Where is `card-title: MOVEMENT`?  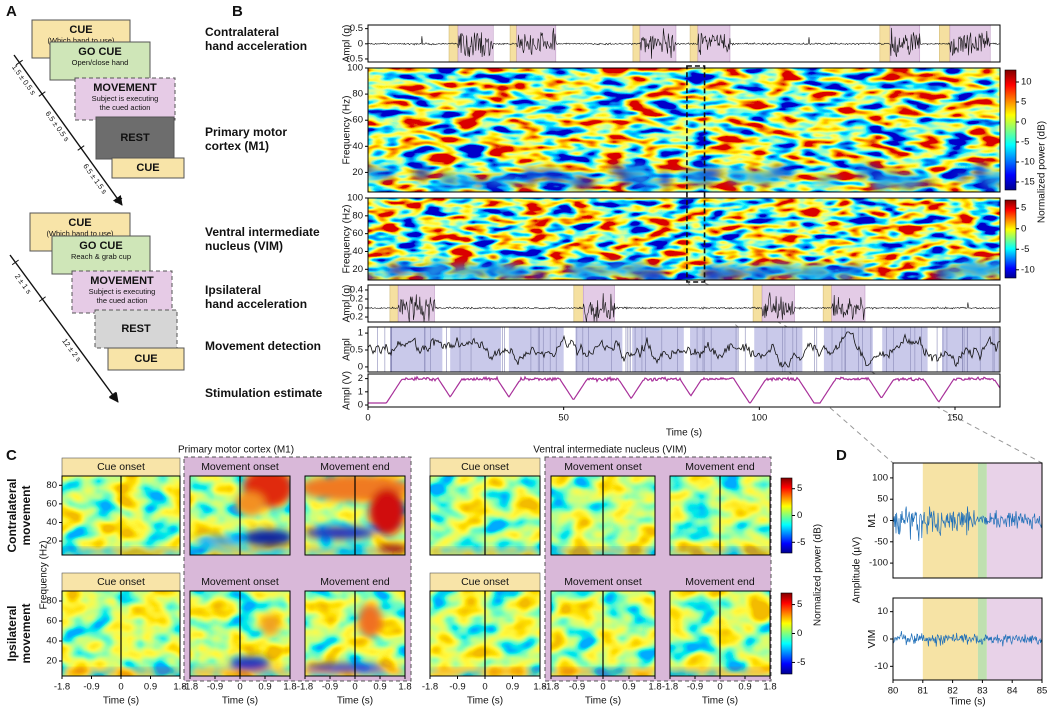 card-title: MOVEMENT is located at coordinates (125, 88).